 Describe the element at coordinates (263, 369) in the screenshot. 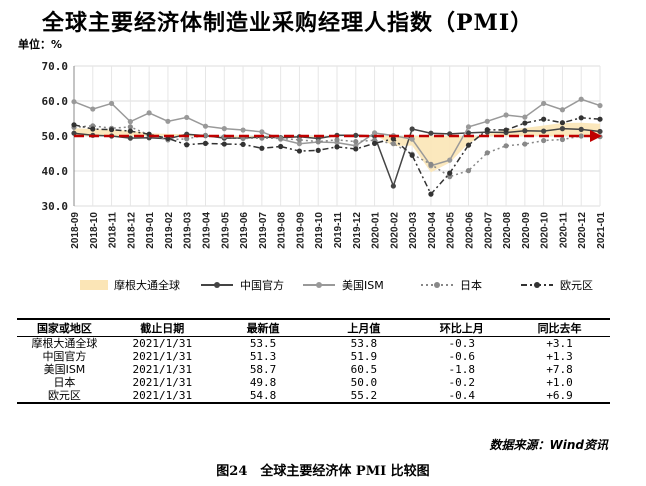

I see `table-cell: 58.7` at that location.